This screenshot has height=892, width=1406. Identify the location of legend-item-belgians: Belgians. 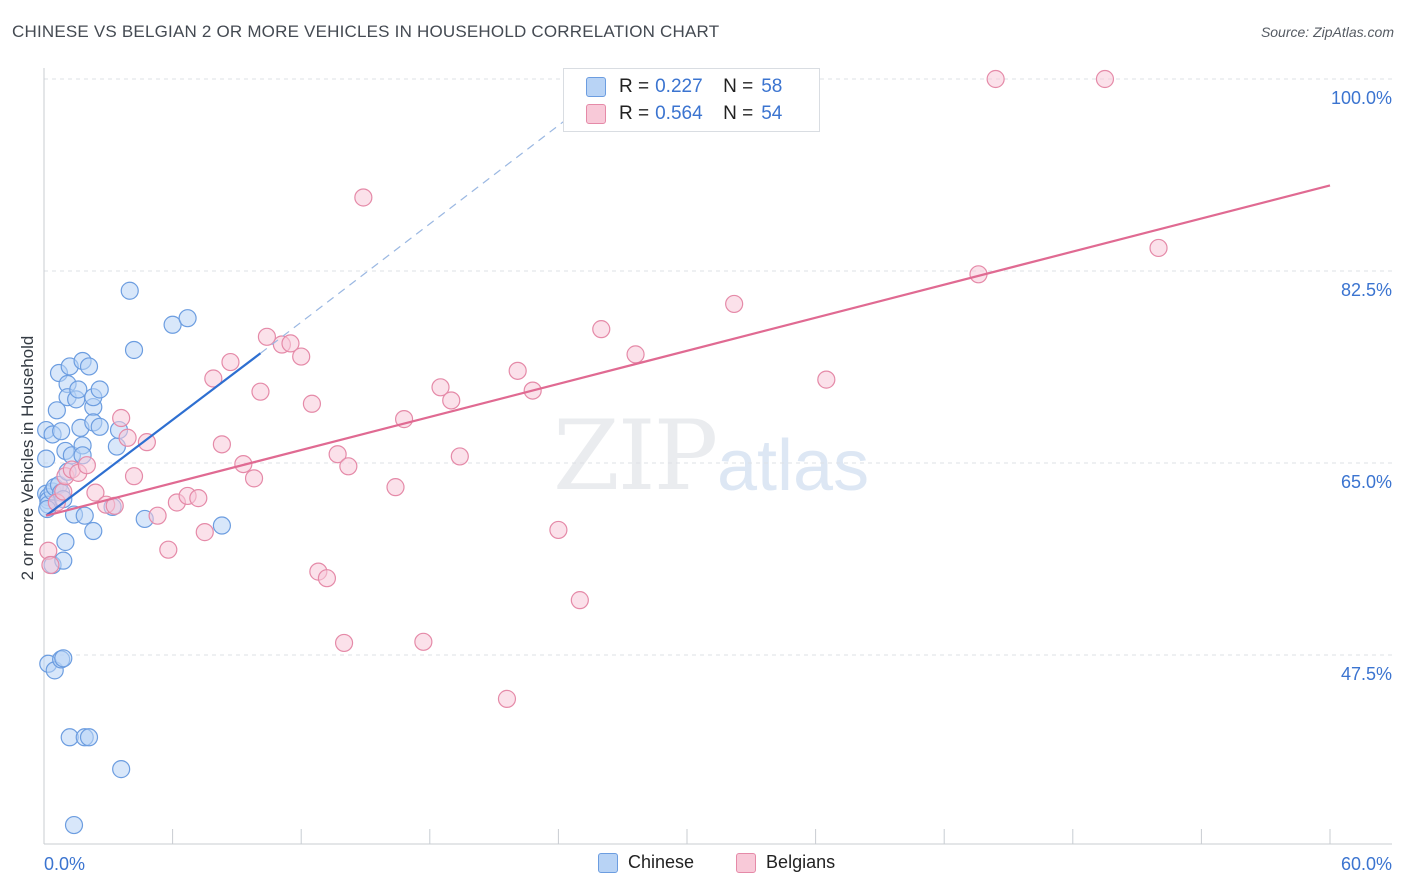
(785, 862).